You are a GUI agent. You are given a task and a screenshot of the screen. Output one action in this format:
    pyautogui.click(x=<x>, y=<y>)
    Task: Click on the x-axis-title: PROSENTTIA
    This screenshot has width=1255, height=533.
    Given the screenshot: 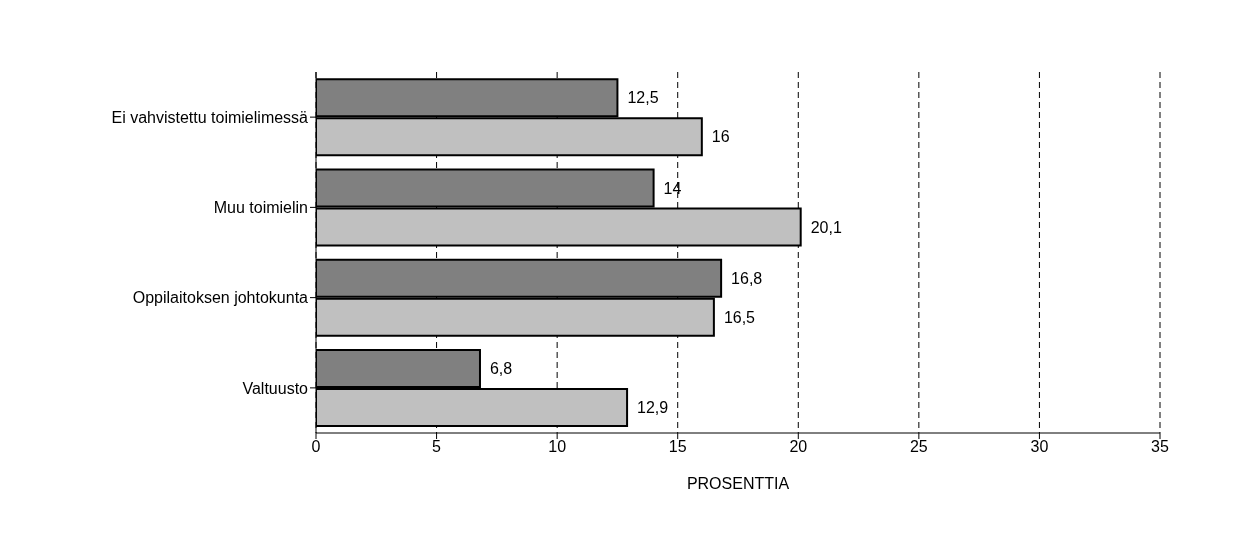 What is the action you would take?
    pyautogui.click(x=738, y=483)
    